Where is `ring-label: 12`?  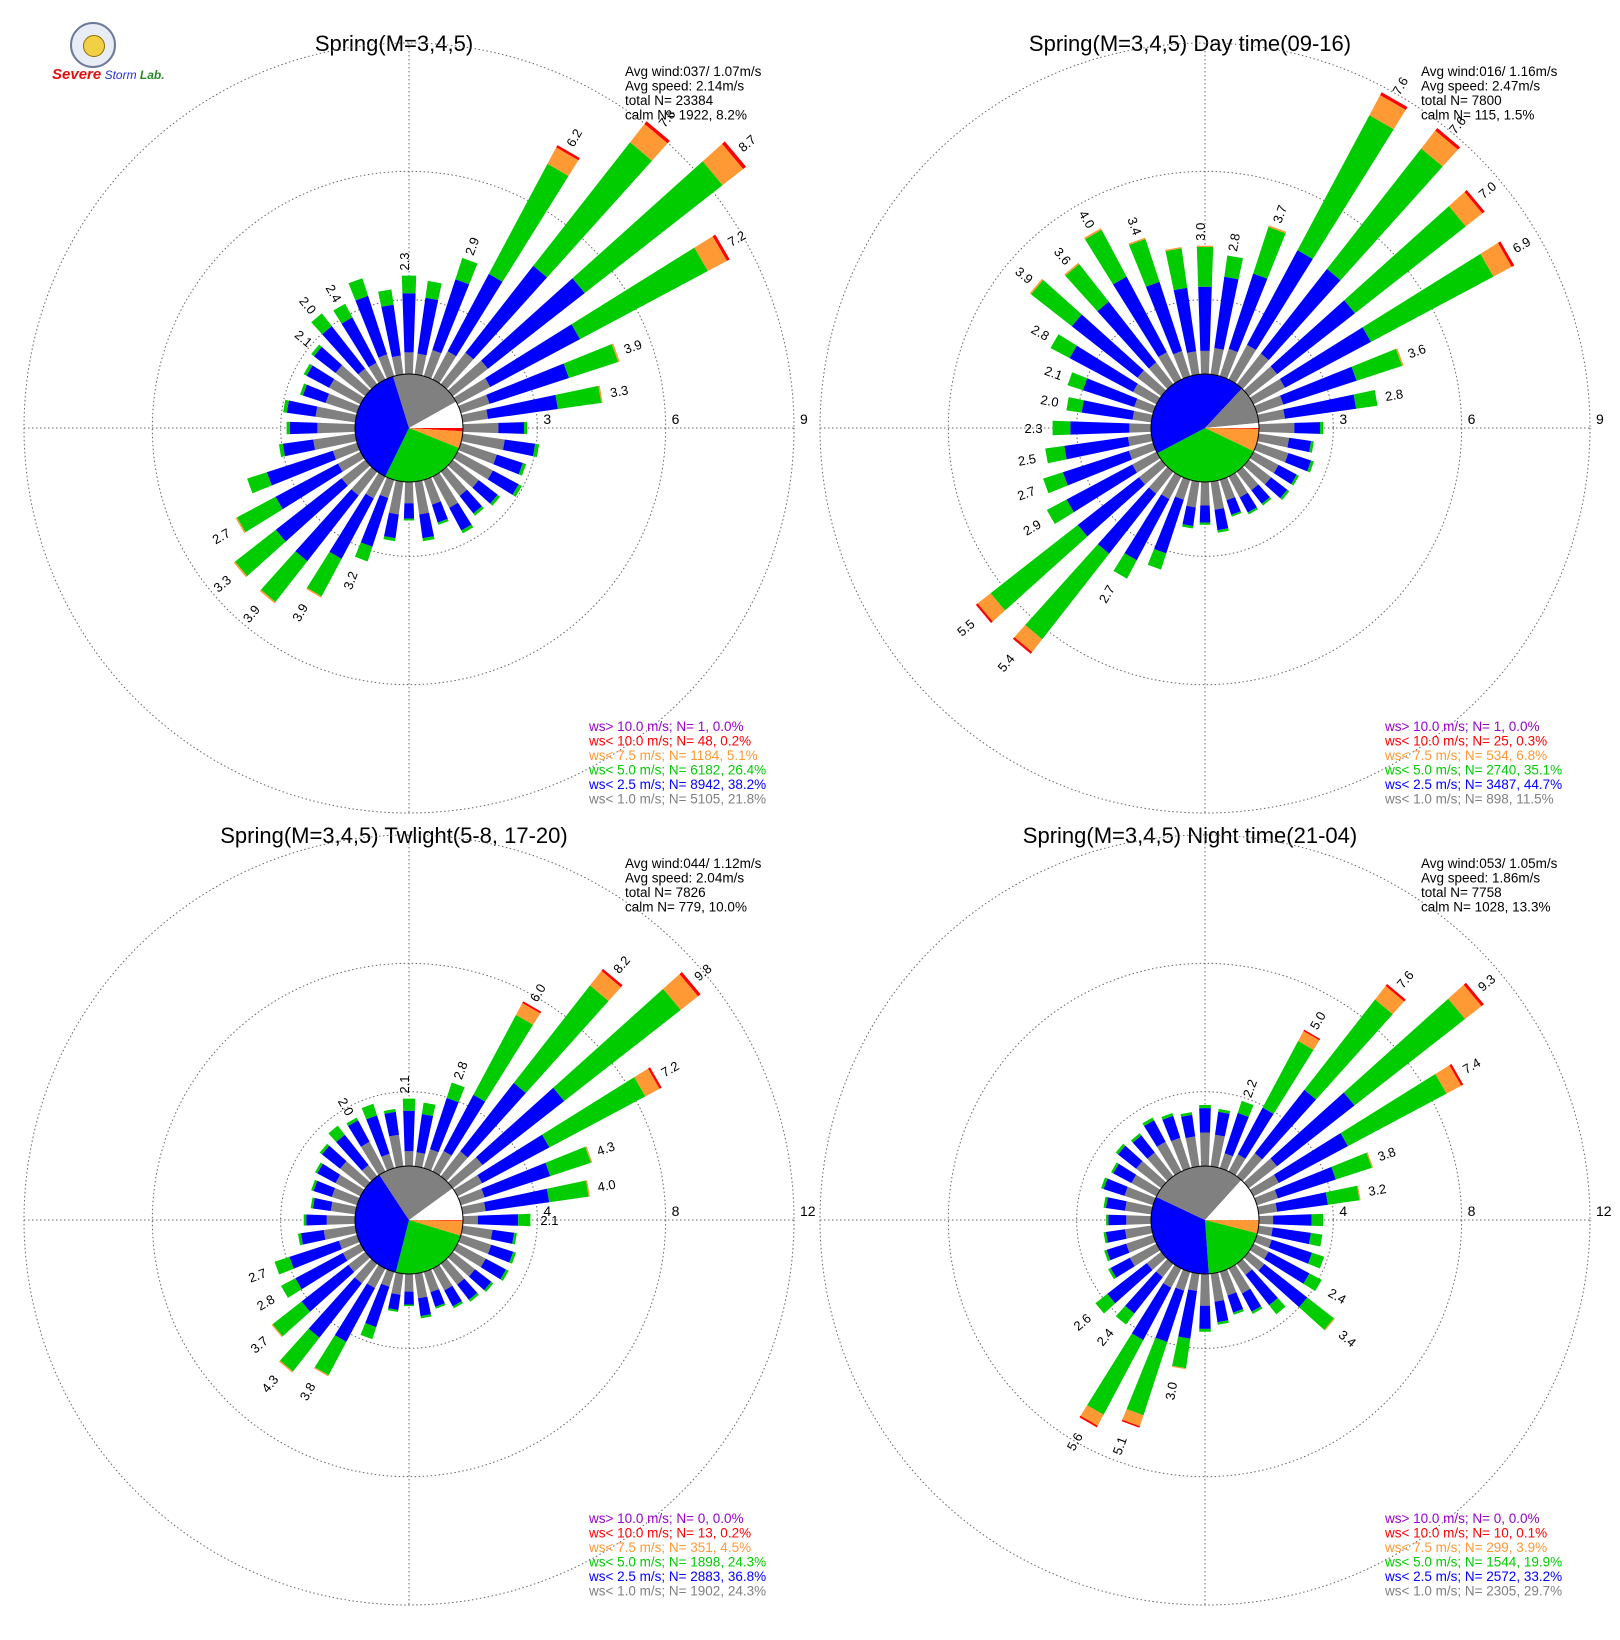 ring-label: 12 is located at coordinates (1604, 1211).